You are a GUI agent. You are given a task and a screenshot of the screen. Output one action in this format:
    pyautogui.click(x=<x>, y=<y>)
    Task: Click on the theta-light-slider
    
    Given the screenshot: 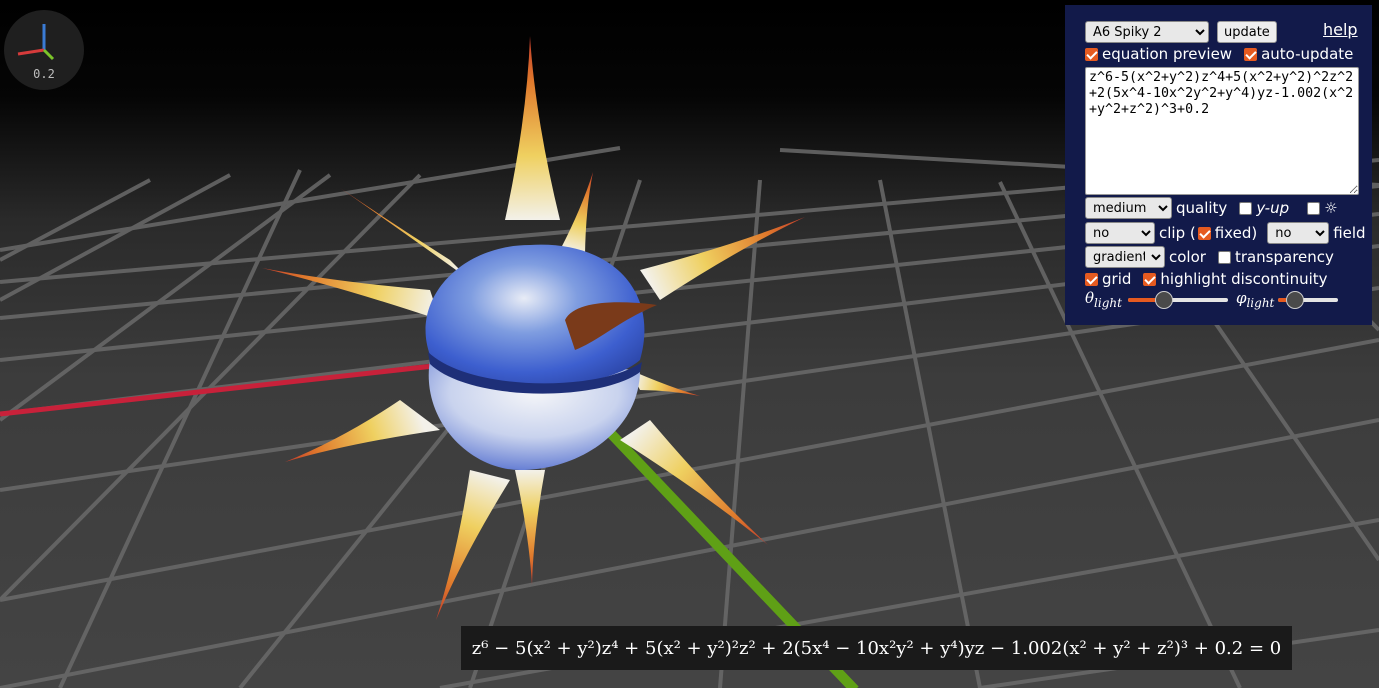 What is the action you would take?
    pyautogui.click(x=1177, y=300)
    